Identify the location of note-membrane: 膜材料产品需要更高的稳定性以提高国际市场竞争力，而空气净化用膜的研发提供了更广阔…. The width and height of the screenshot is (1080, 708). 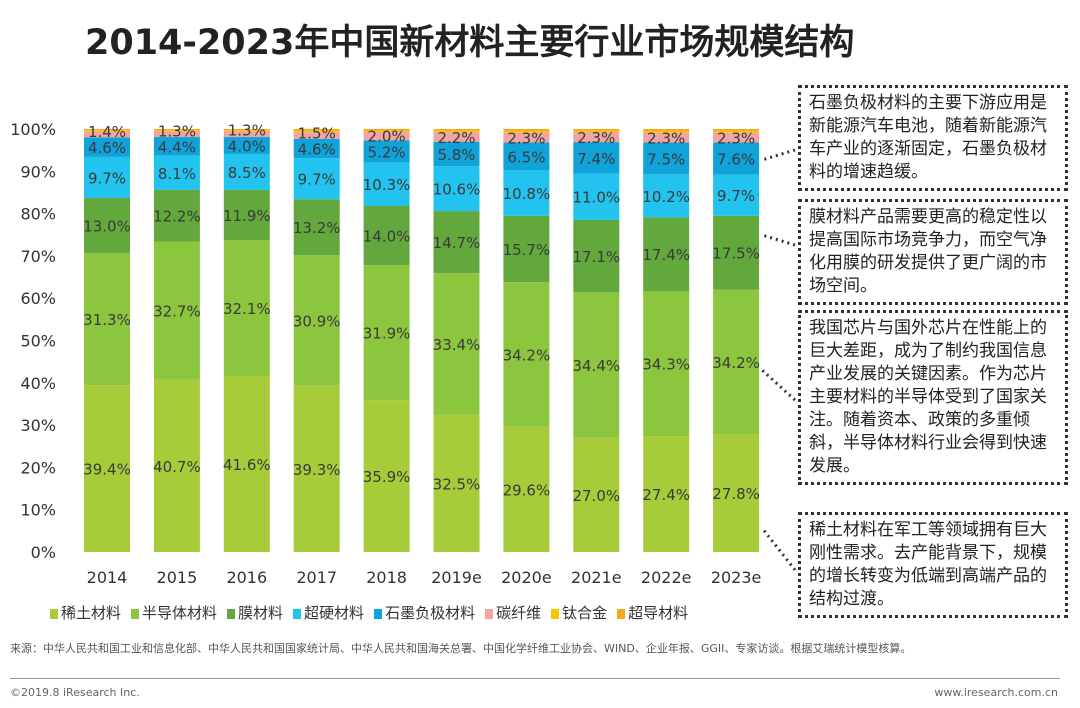
(933, 252).